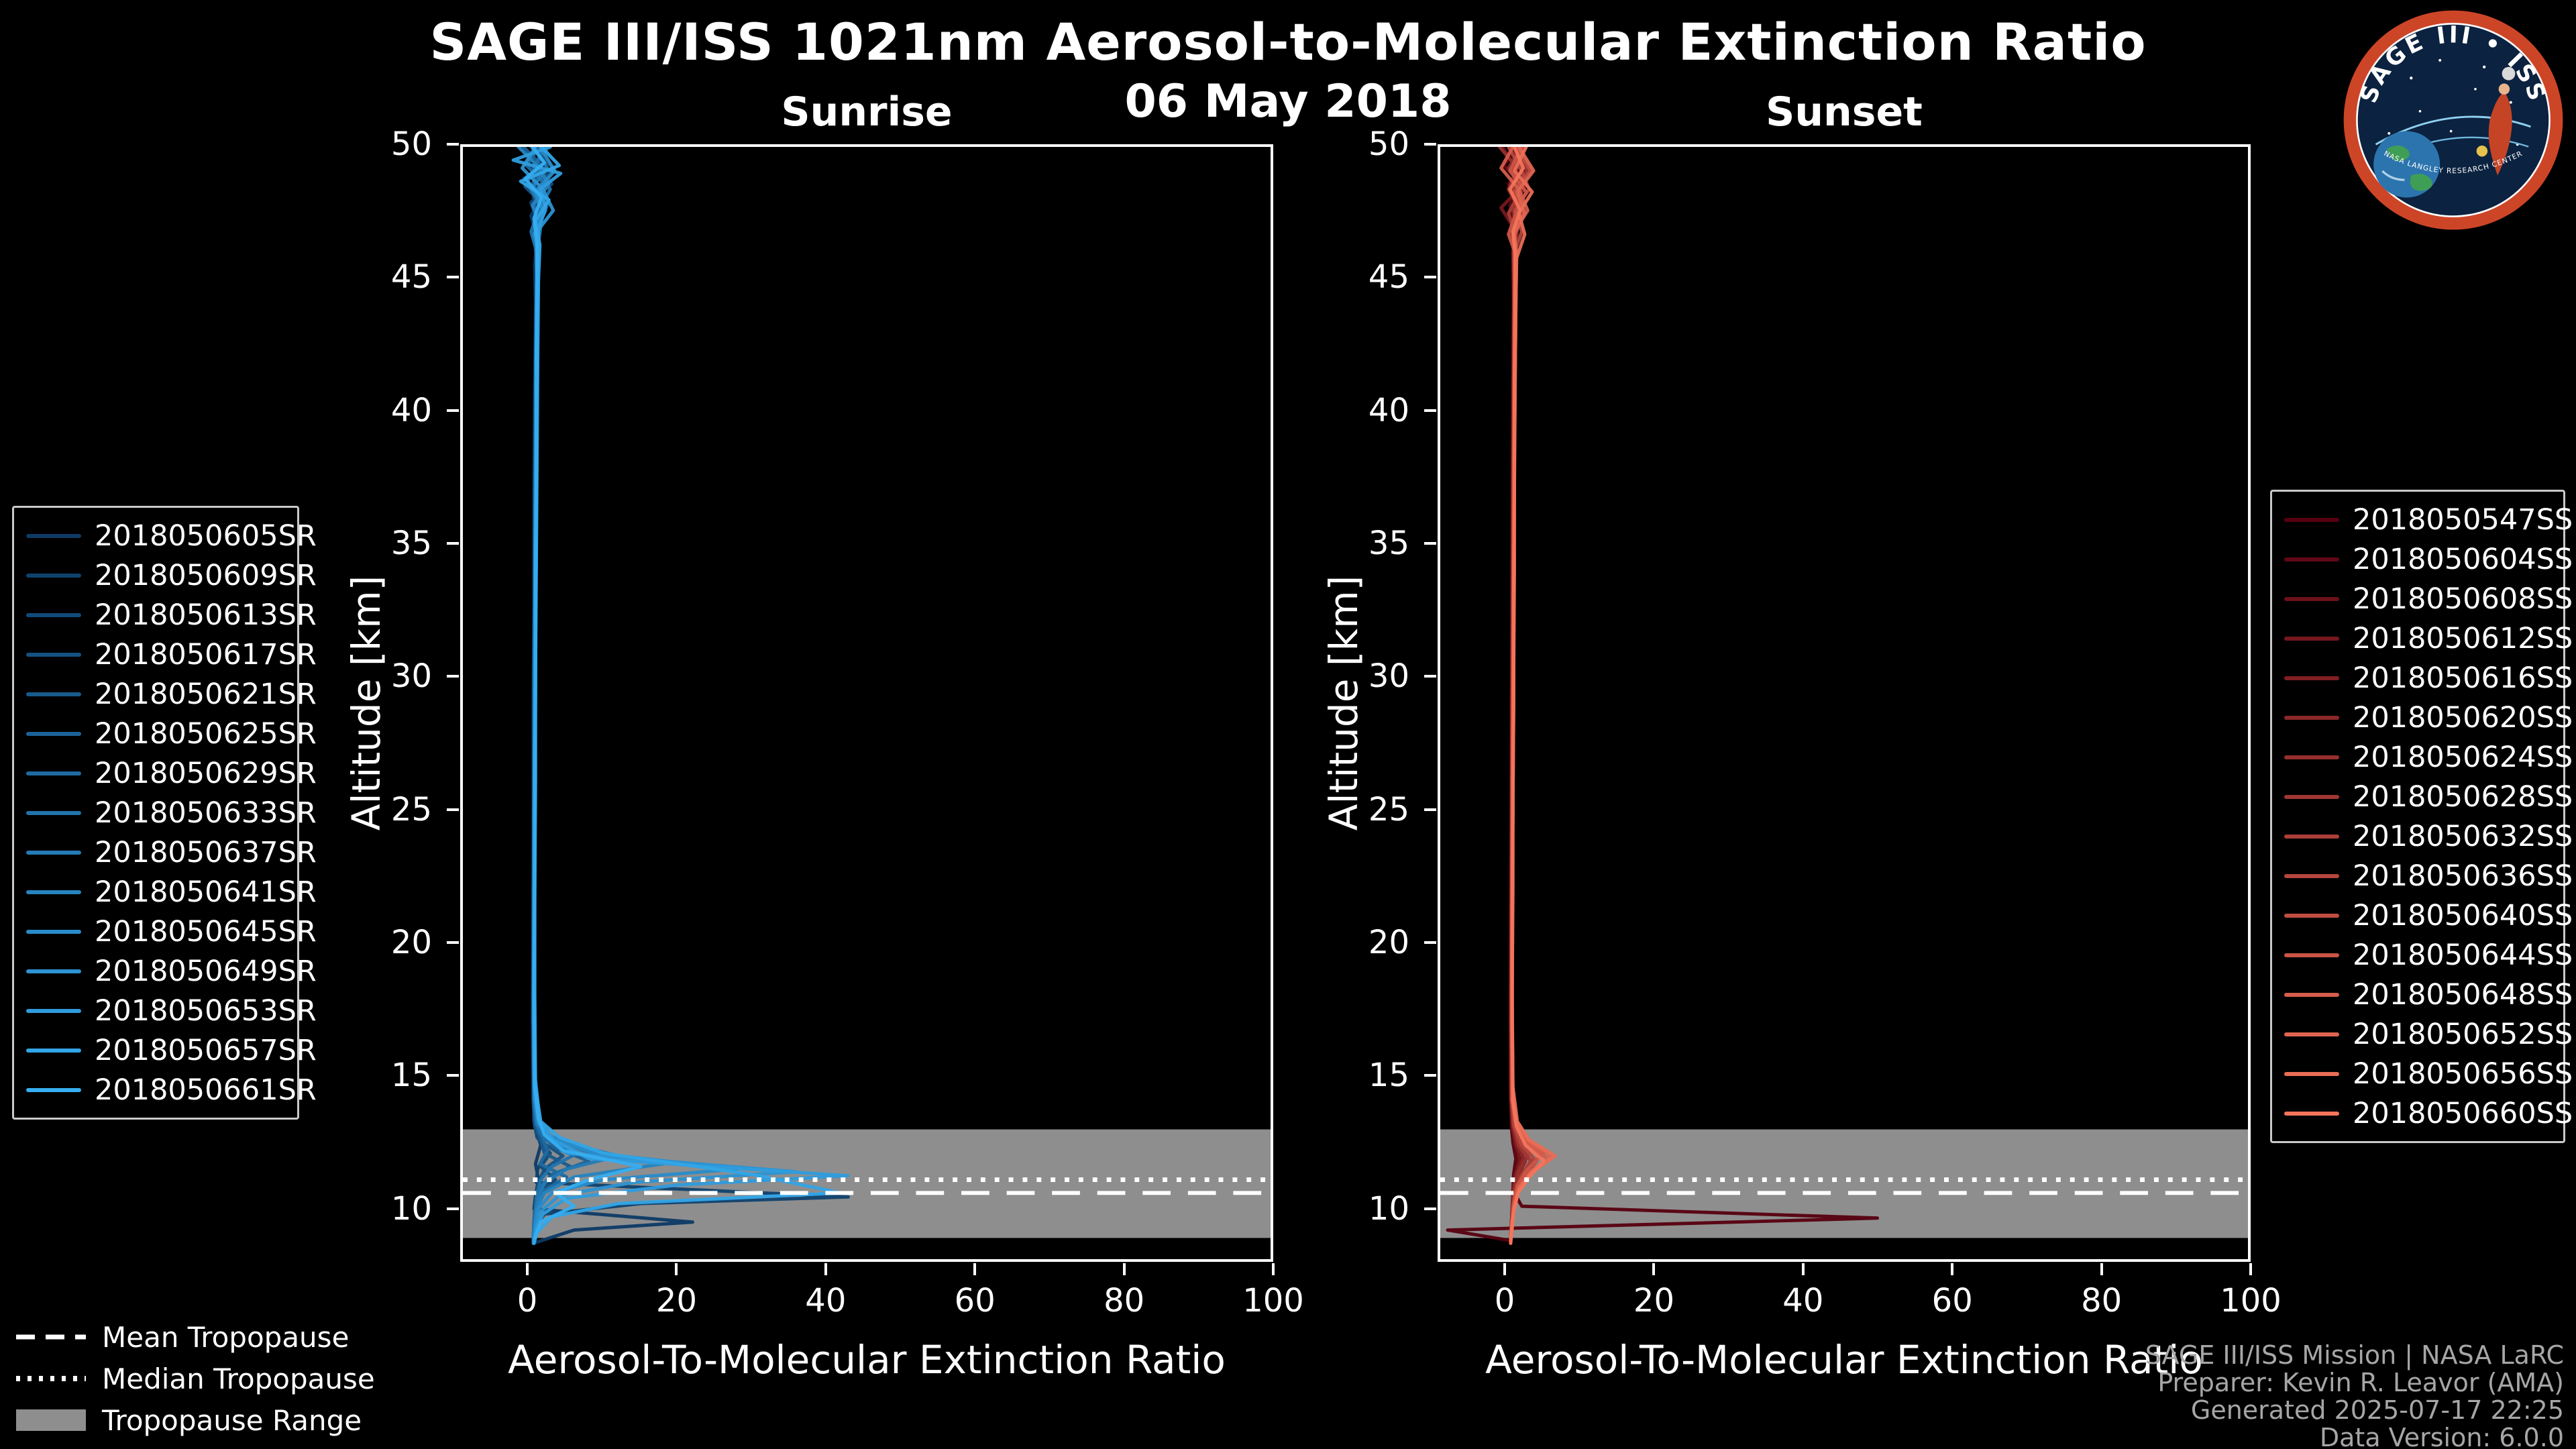  I want to click on legend-item: 2018050660SS, so click(2428, 1113).